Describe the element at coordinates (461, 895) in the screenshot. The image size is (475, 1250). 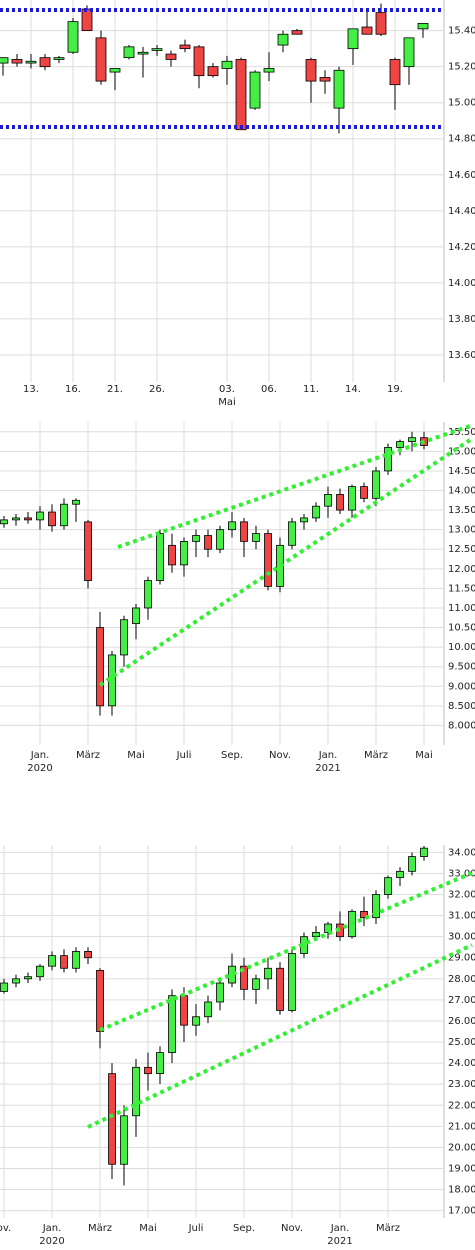
I see `y-tick-label: 32.000` at that location.